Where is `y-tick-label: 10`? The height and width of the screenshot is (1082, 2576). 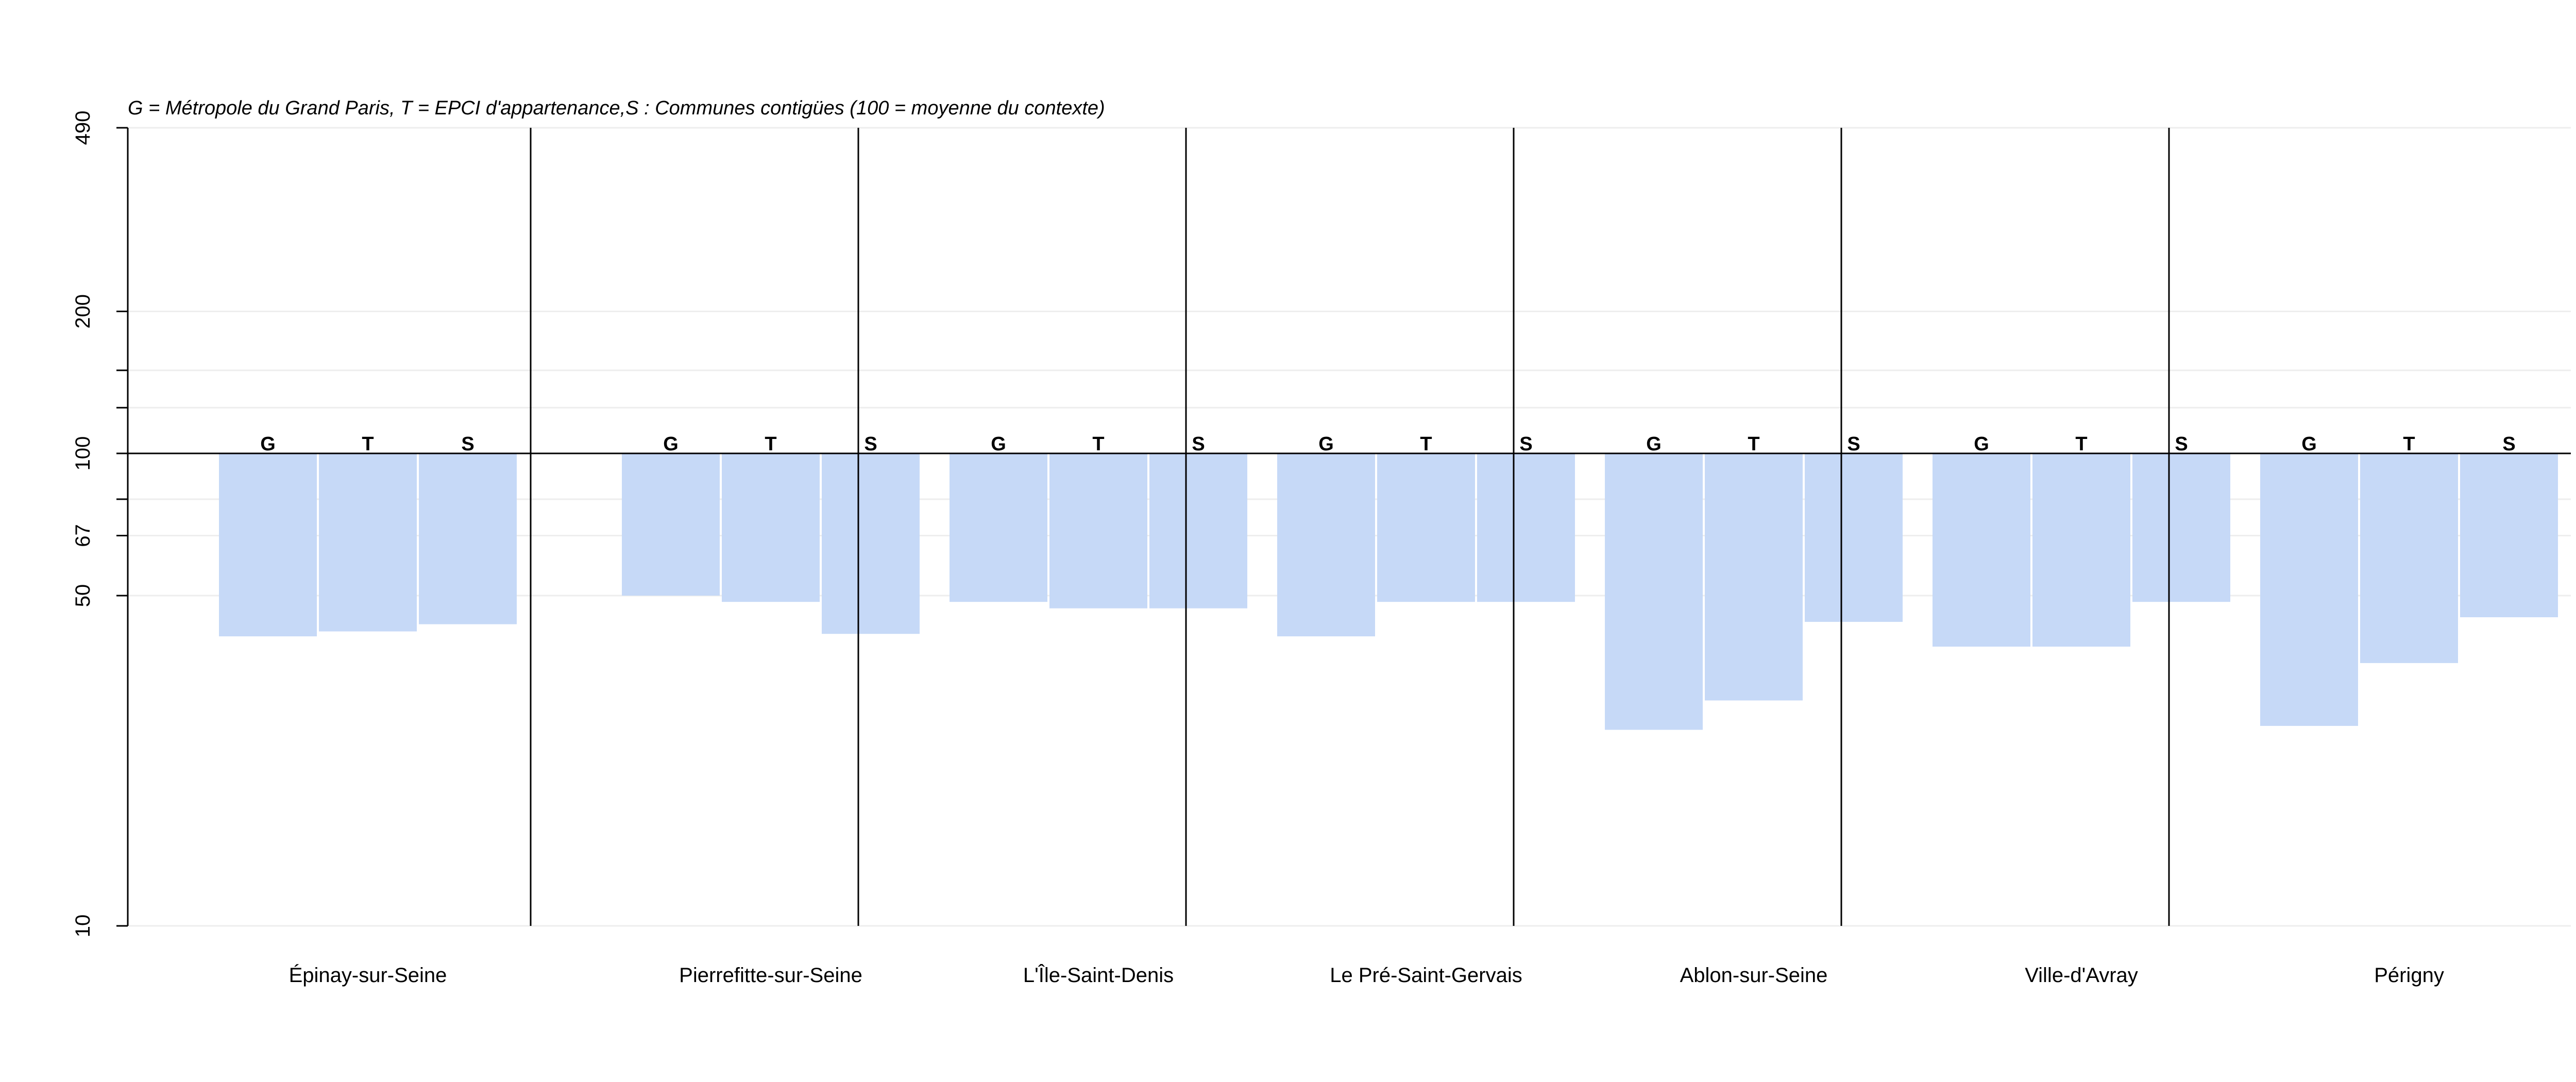
y-tick-label: 10 is located at coordinates (83, 926).